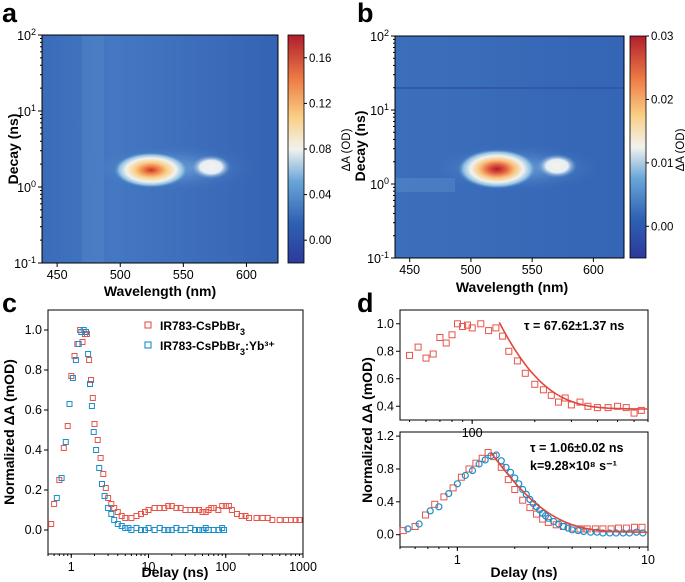 This screenshot has width=685, height=582. Describe the element at coordinates (378, 258) in the screenshot. I see `heatmap-b-y-tick-label: 10⁻¹` at that location.